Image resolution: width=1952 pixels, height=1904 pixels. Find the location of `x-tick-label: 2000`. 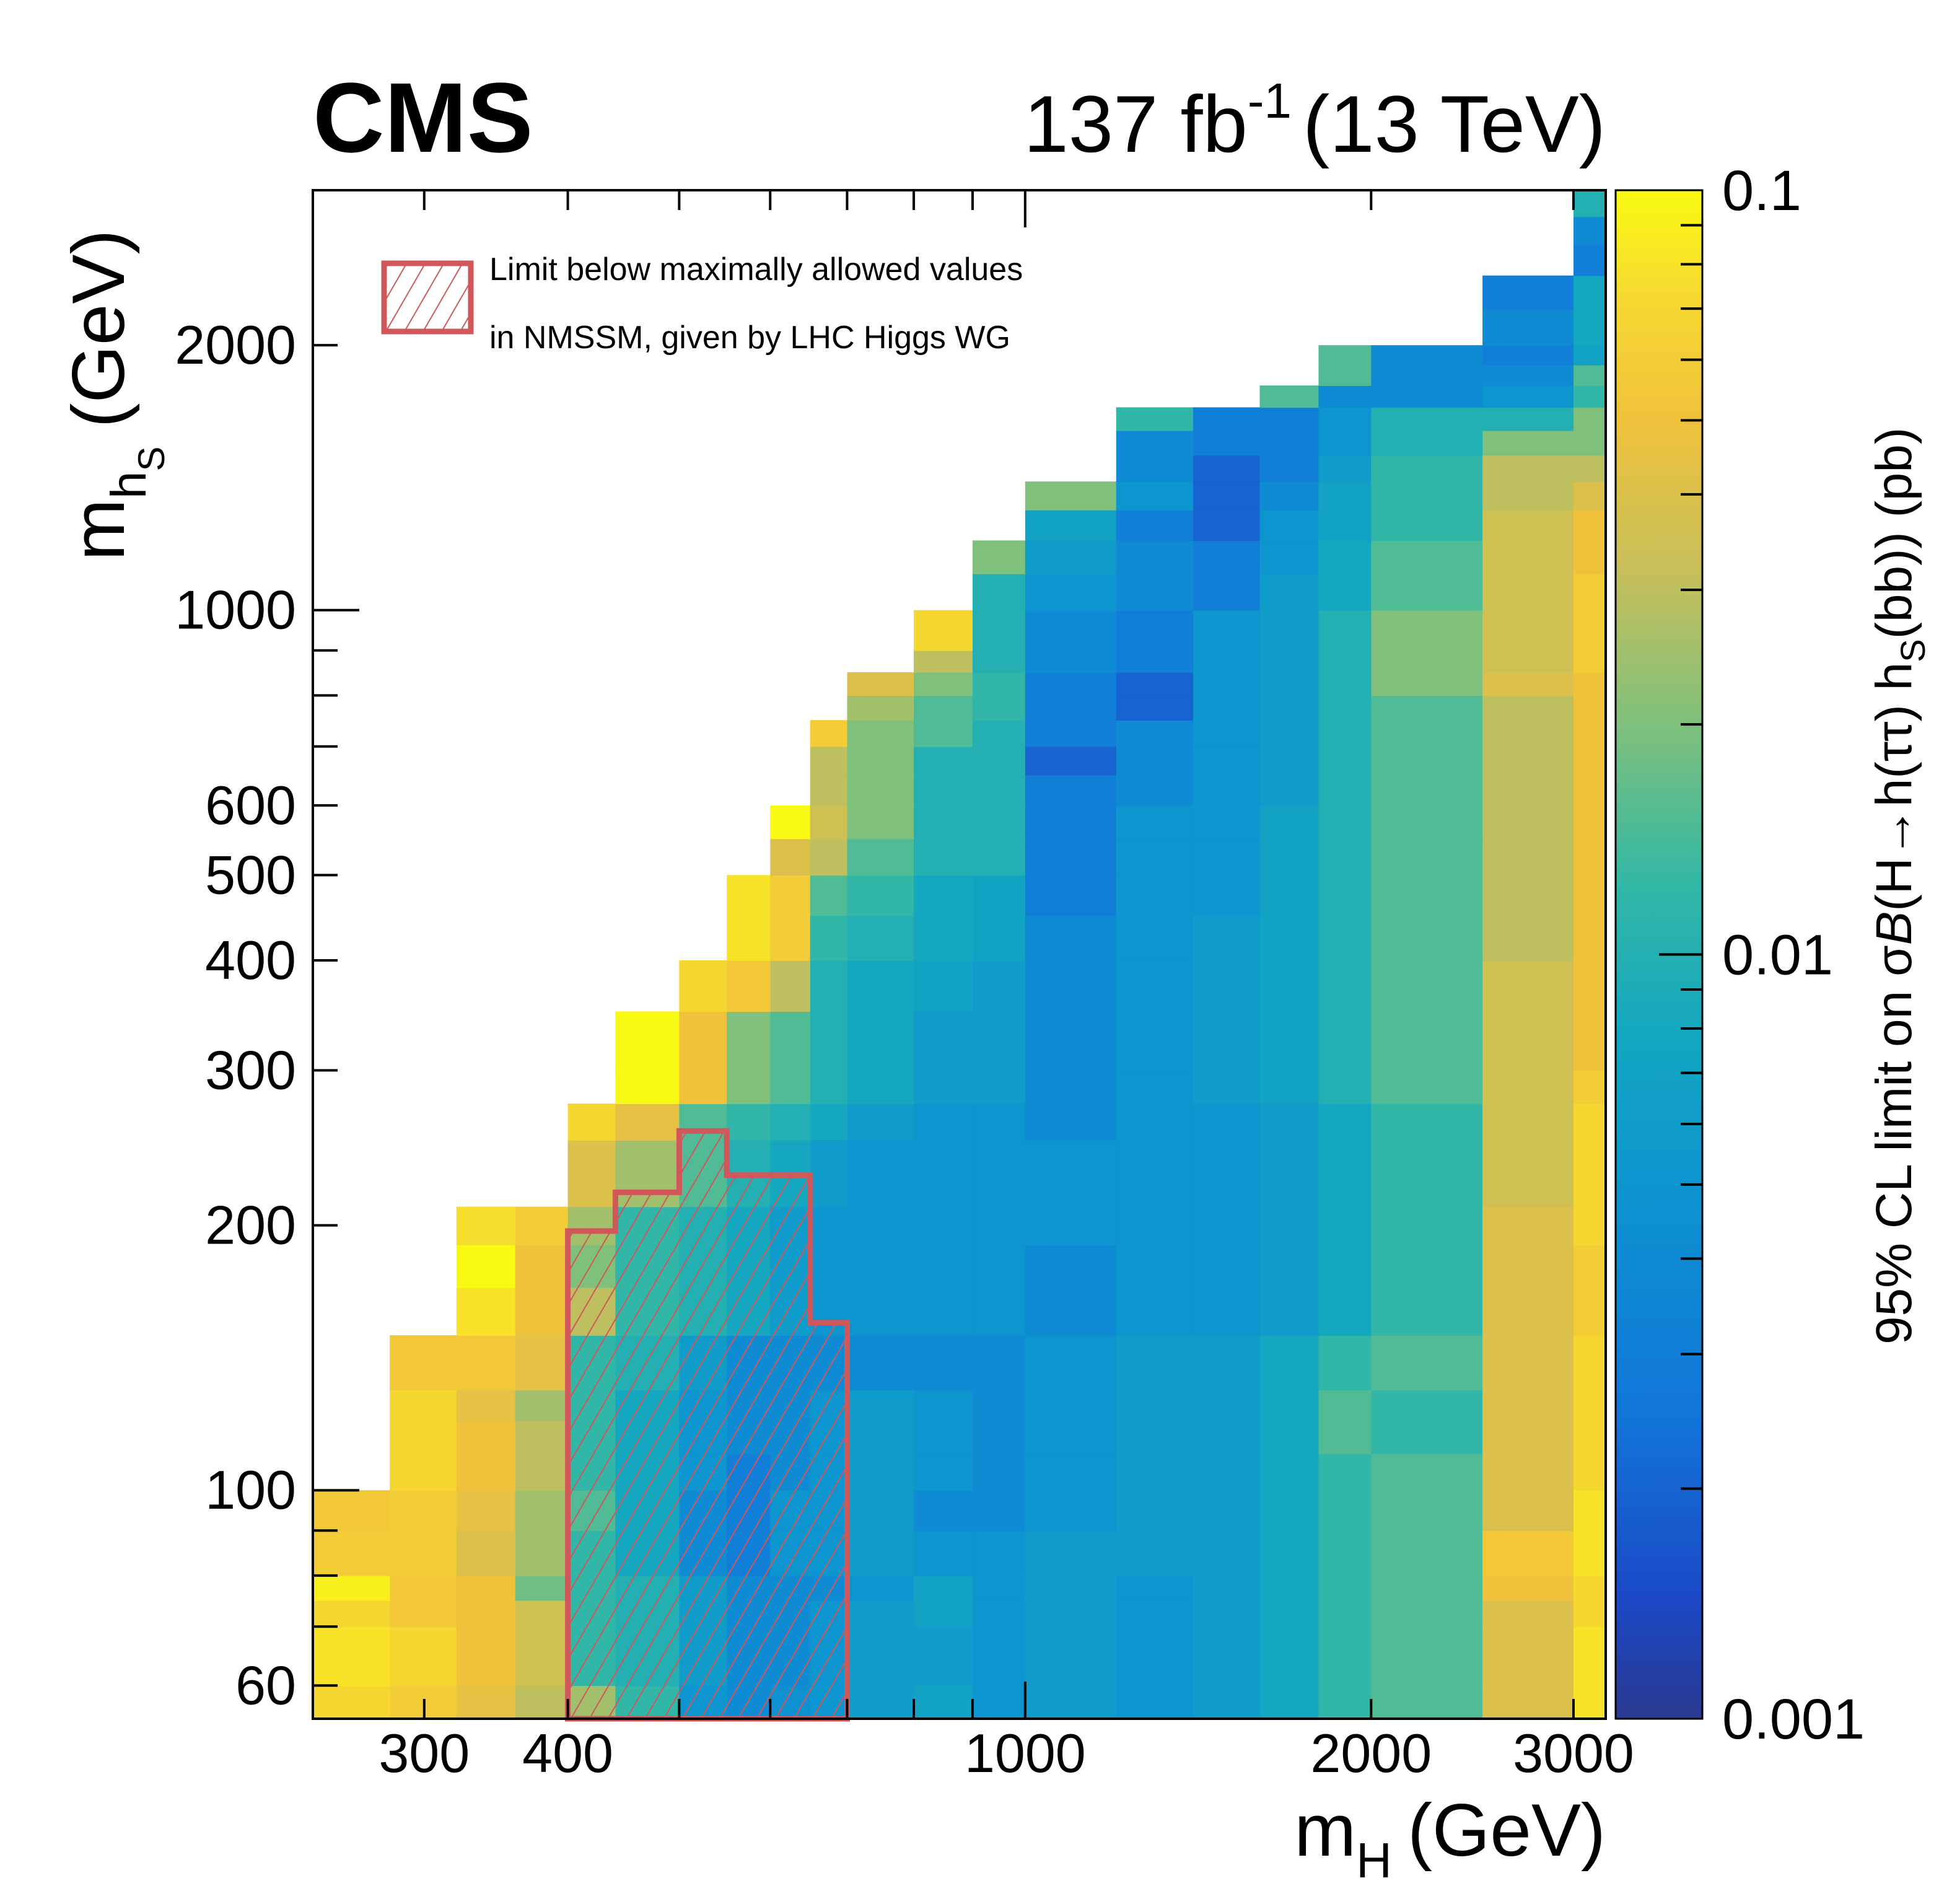

x-tick-label: 2000 is located at coordinates (1371, 1753).